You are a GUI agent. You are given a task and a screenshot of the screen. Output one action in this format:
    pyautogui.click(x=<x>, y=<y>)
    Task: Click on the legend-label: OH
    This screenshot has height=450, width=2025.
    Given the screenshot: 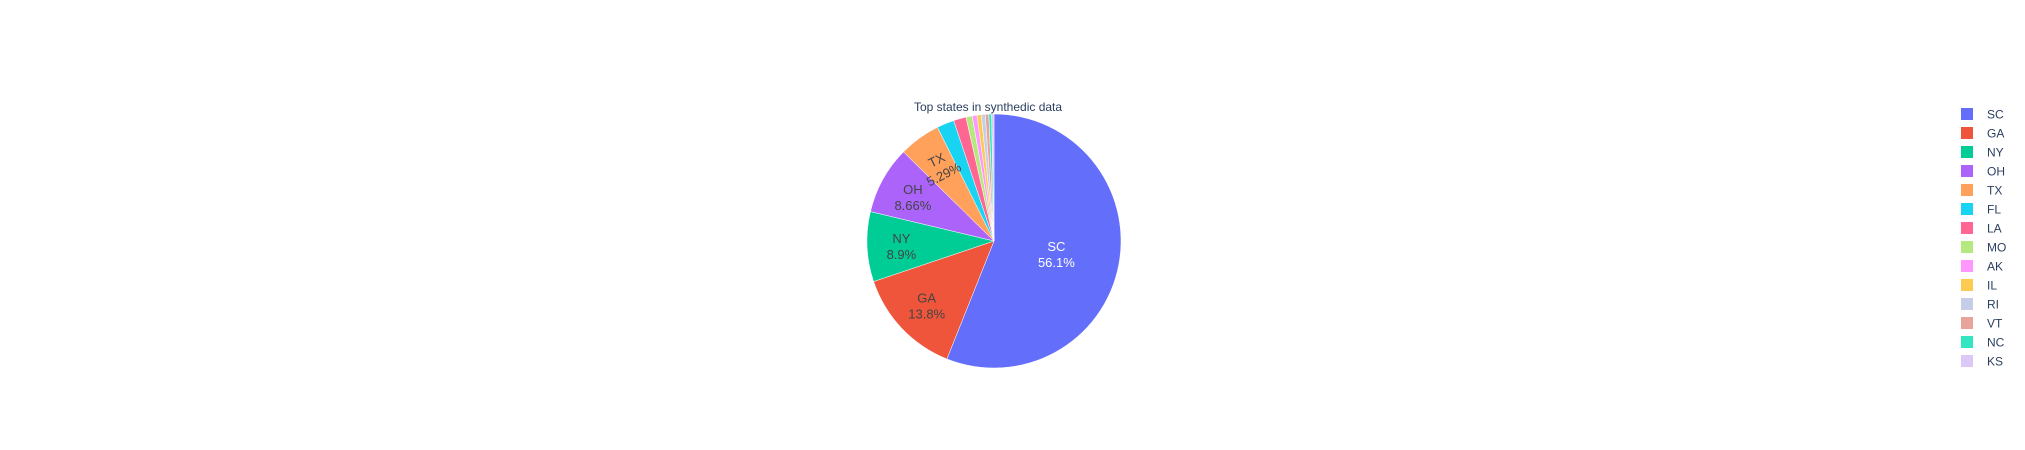 What is the action you would take?
    pyautogui.click(x=1996, y=172)
    